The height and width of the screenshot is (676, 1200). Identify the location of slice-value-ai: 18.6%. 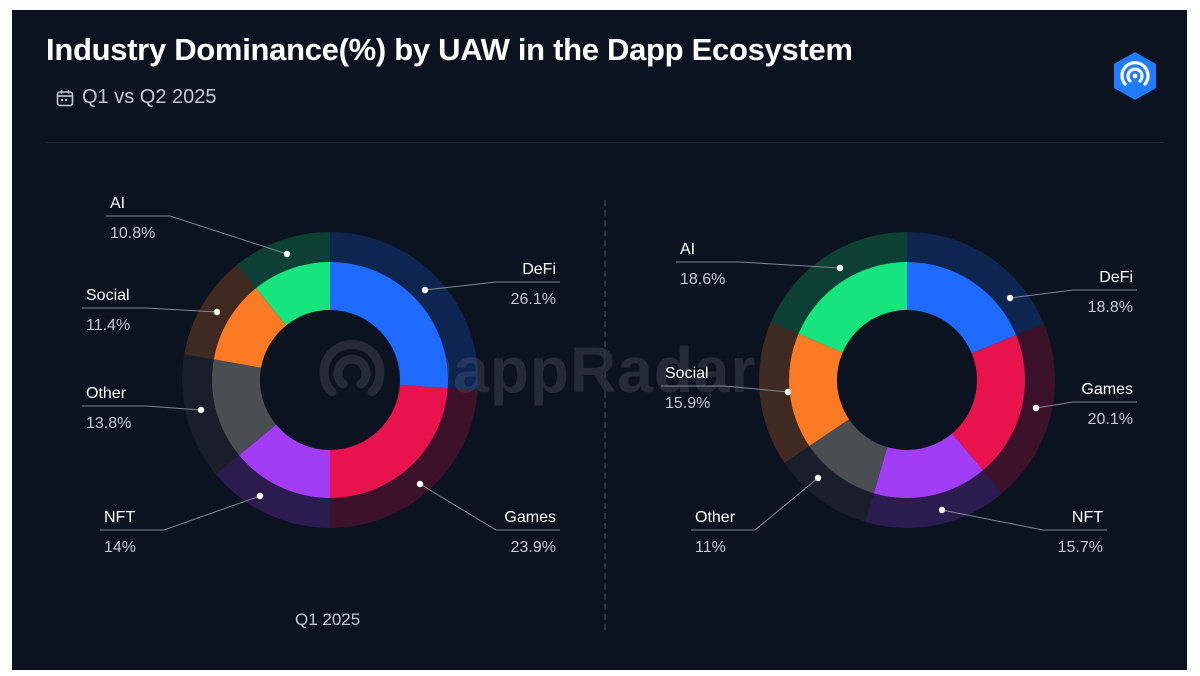
(702, 279).